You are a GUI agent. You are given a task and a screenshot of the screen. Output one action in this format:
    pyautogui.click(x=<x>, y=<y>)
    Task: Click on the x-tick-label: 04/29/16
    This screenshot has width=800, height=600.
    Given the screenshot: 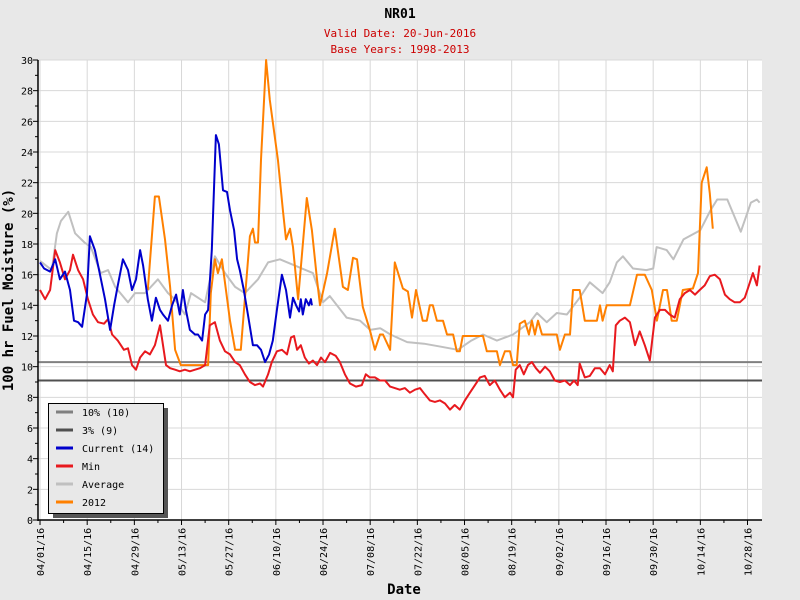 What is the action you would take?
    pyautogui.click(x=135, y=552)
    